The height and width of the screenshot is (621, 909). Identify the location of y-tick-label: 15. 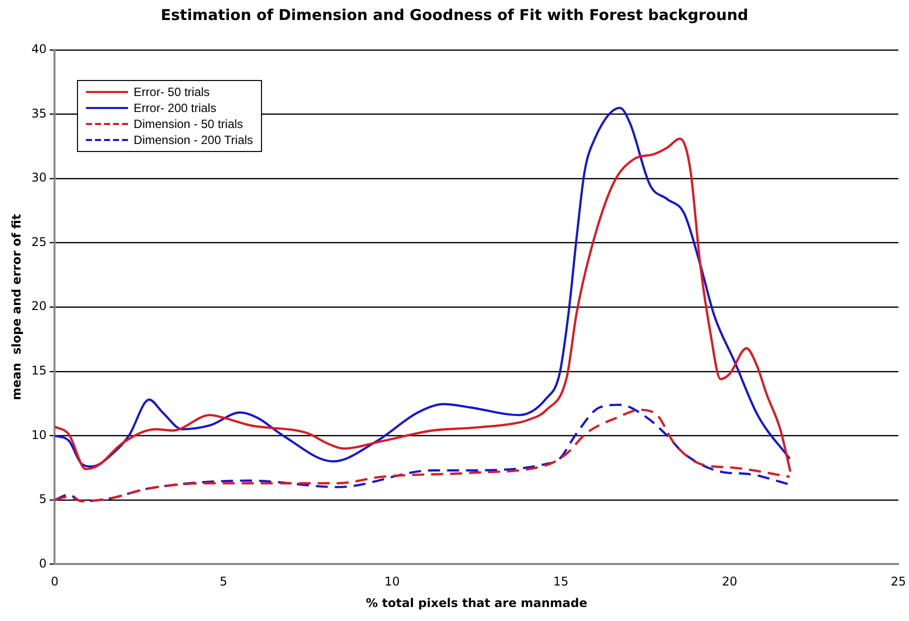
(39, 371).